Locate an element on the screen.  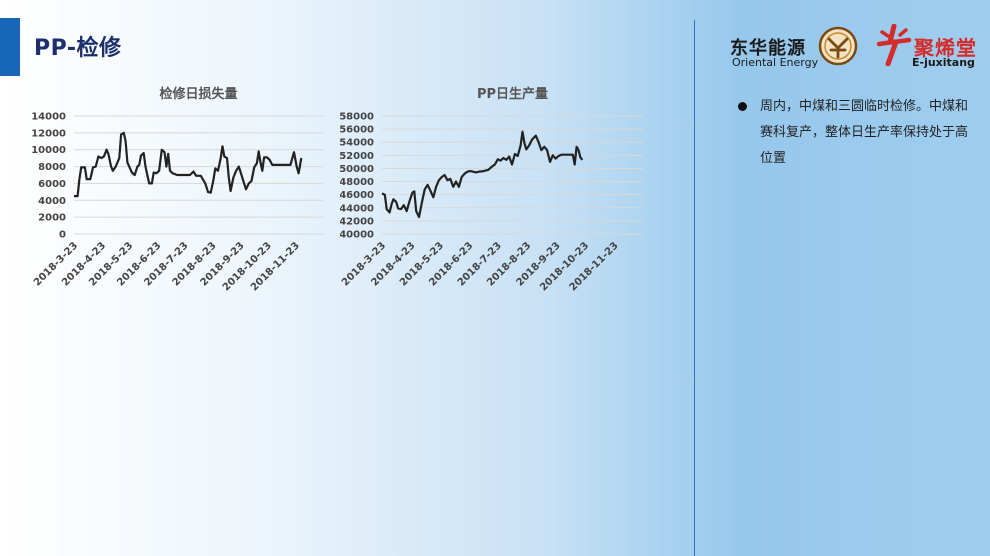
y-tick-label: 40000 is located at coordinates (357, 235).